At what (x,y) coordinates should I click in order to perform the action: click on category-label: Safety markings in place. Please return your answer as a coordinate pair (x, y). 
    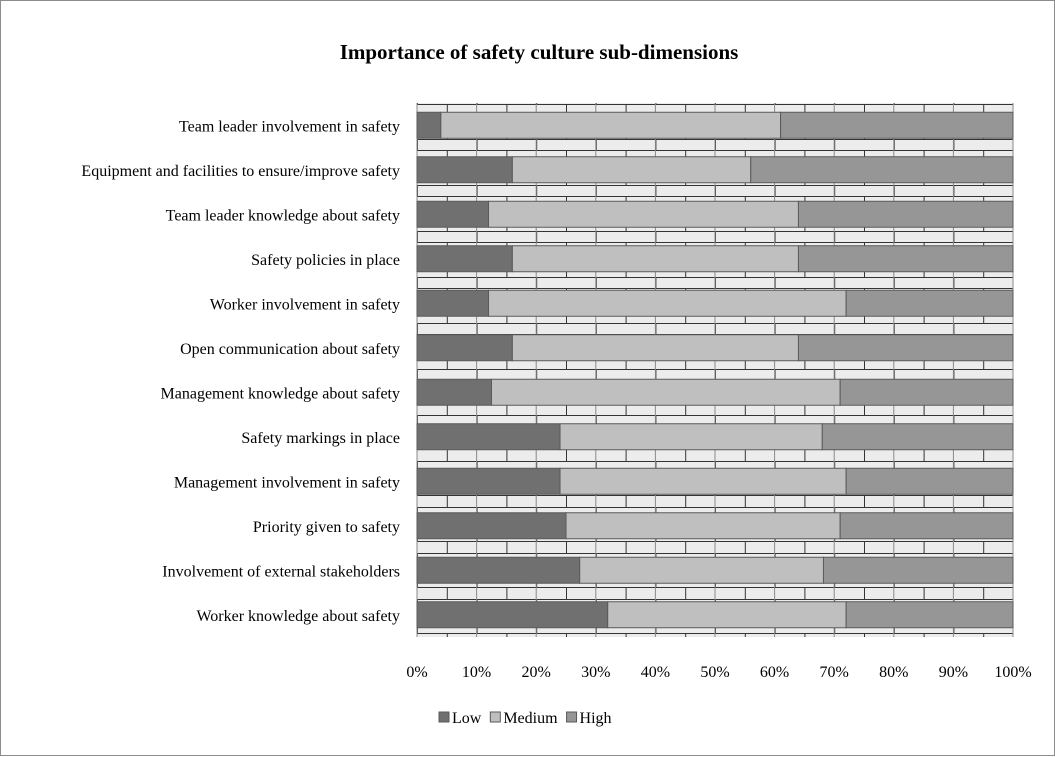
    Looking at the image, I should click on (320, 438).